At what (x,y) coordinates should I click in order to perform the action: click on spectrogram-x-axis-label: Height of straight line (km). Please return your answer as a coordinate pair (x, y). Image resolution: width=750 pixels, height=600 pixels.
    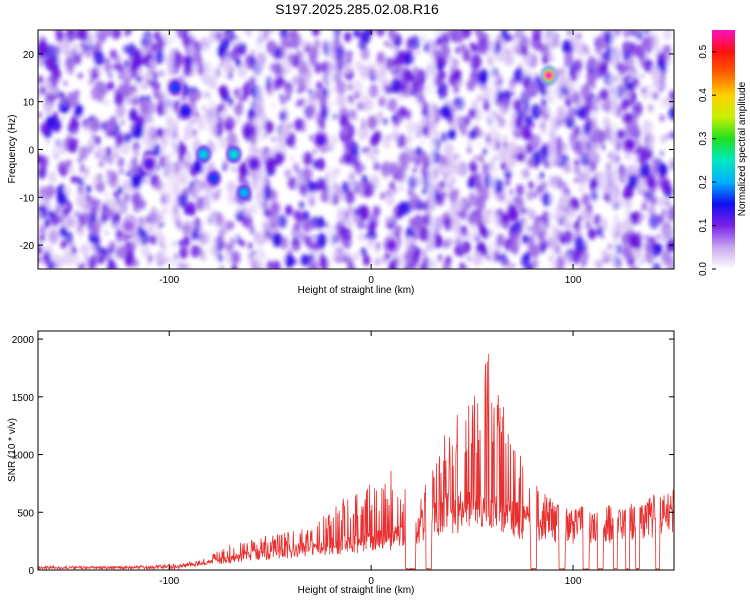
    Looking at the image, I should click on (356, 290).